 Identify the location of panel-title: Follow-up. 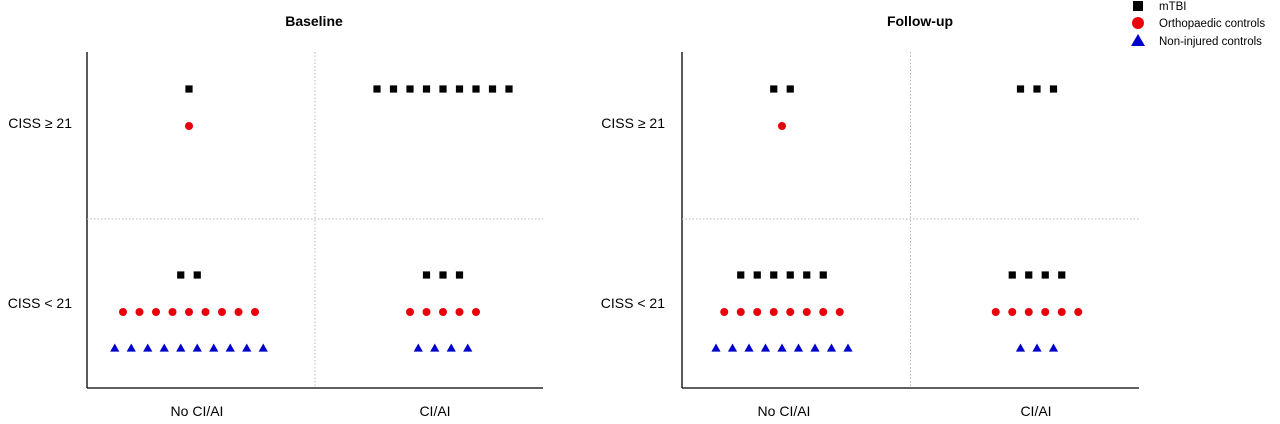
(920, 21).